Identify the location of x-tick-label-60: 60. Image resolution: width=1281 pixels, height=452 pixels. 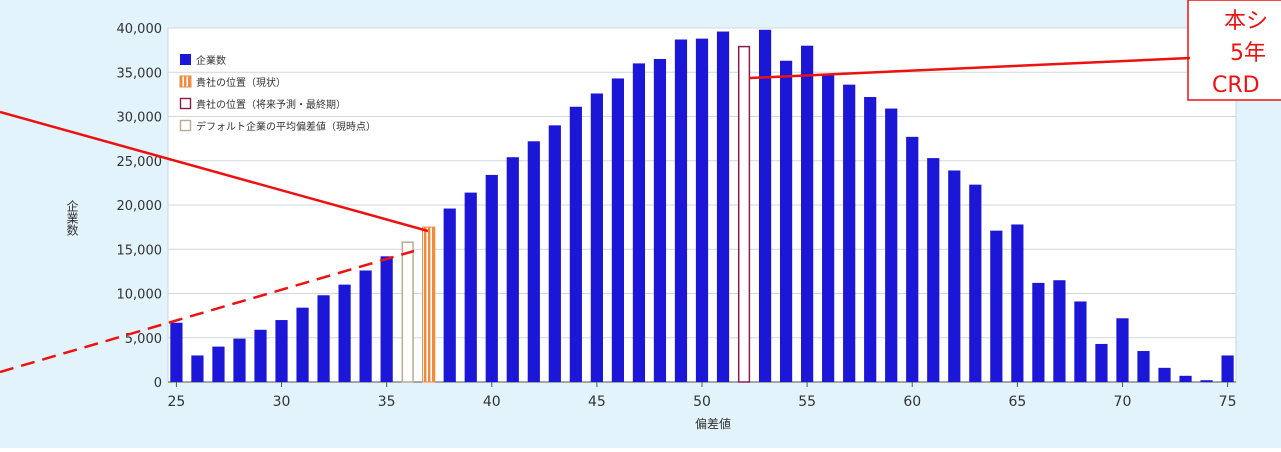
(912, 402).